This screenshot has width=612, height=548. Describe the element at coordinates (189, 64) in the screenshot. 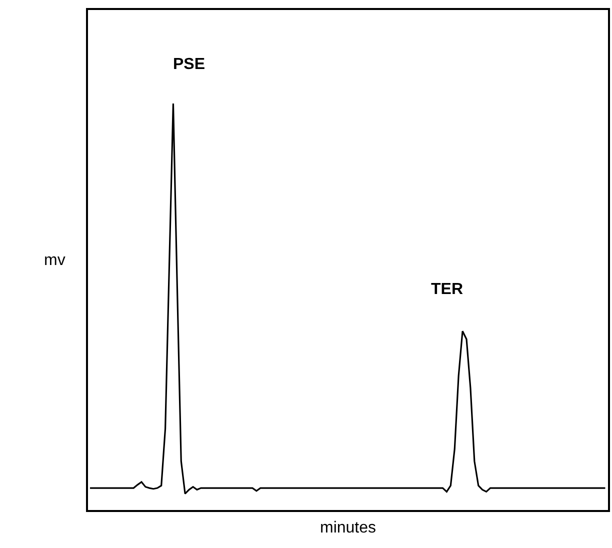

I see `text: PSE` at that location.